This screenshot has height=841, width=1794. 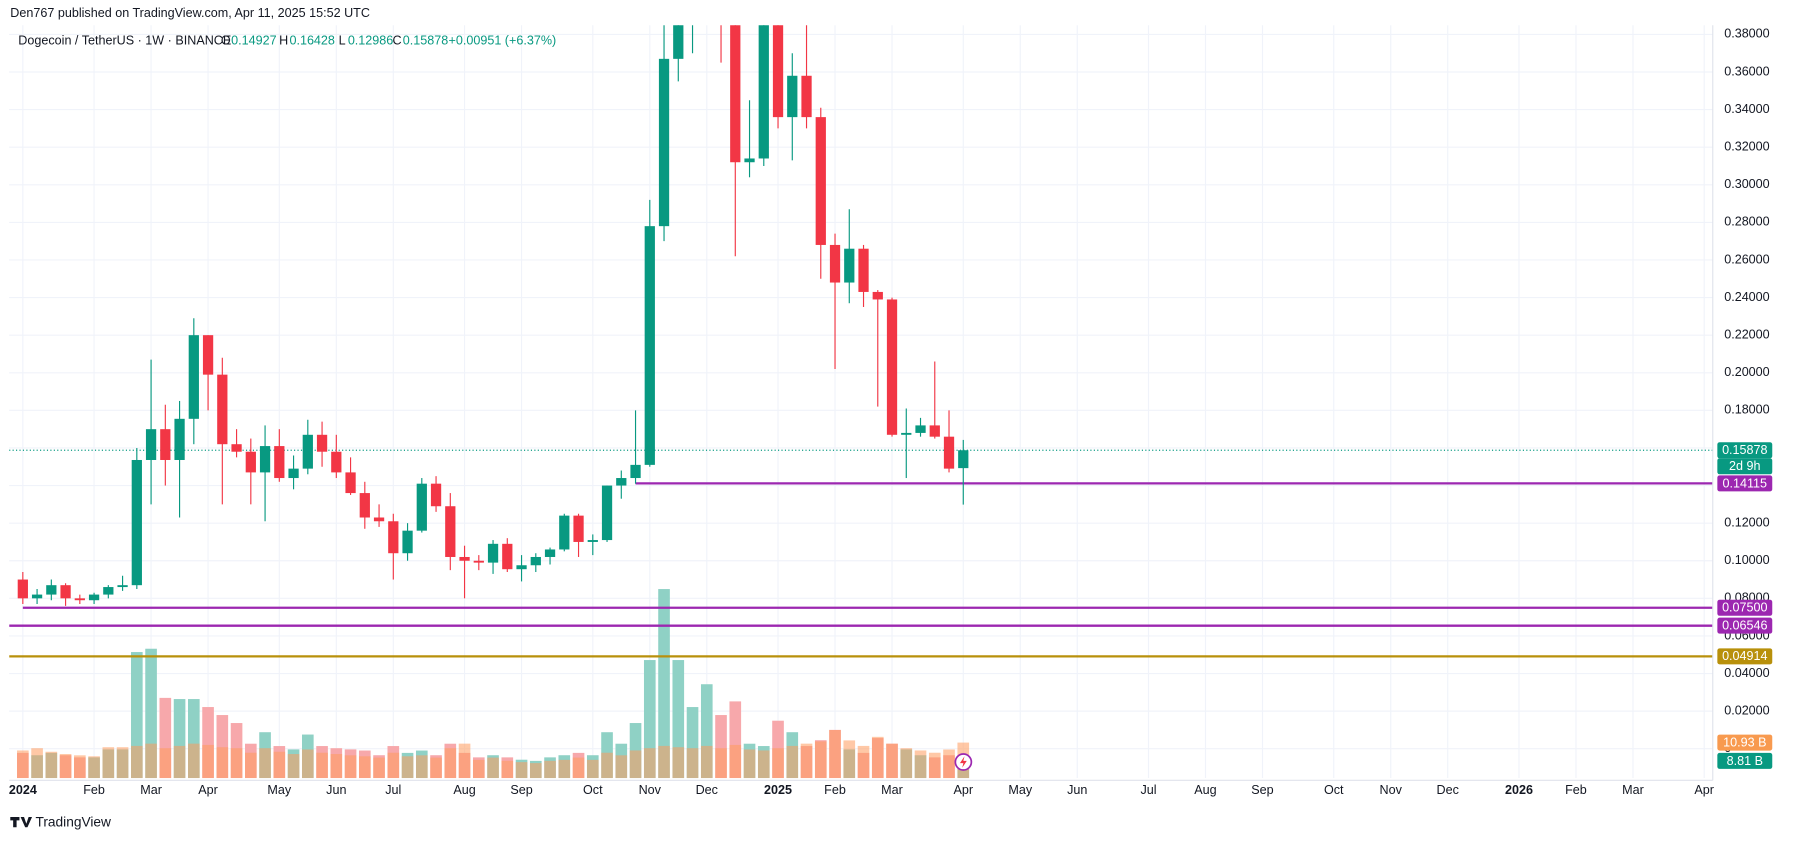 What do you see at coordinates (1745, 760) in the screenshot?
I see `volume-last-box` at bounding box center [1745, 760].